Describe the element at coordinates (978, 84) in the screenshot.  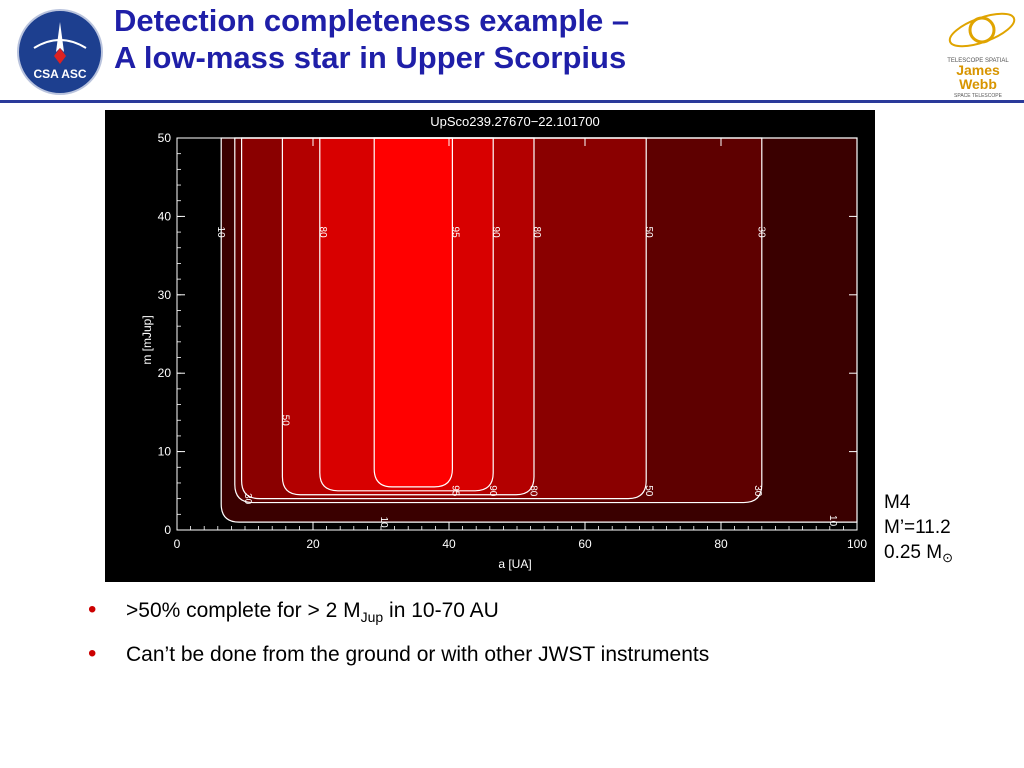
I see `jwst-logo-webb: Webb` at that location.